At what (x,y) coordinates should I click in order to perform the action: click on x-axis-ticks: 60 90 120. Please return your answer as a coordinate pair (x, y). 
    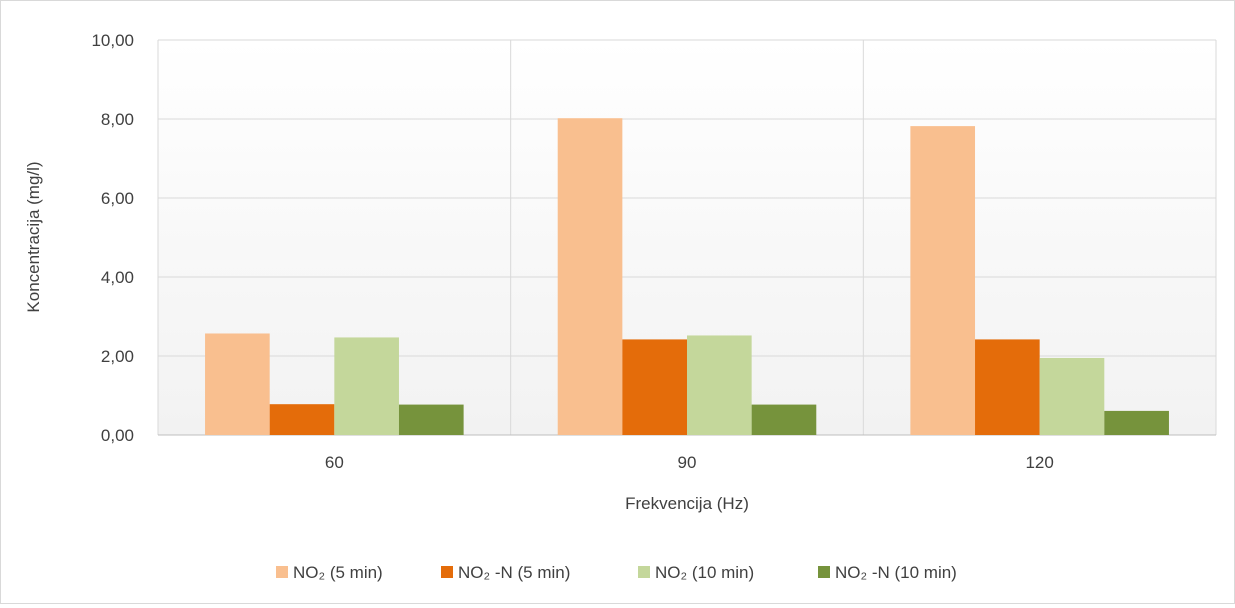
    Looking at the image, I should click on (689, 462).